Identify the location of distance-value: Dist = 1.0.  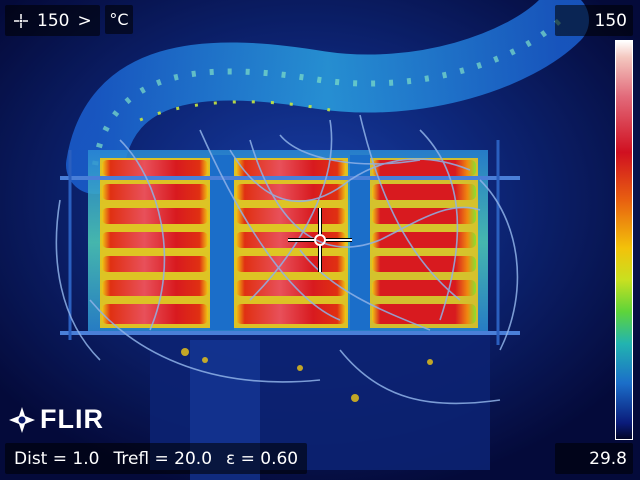
(57, 458).